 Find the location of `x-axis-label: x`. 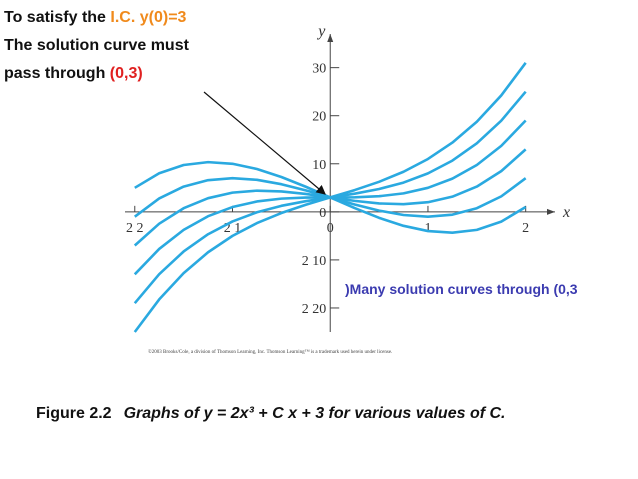

x-axis-label: x is located at coordinates (566, 212).